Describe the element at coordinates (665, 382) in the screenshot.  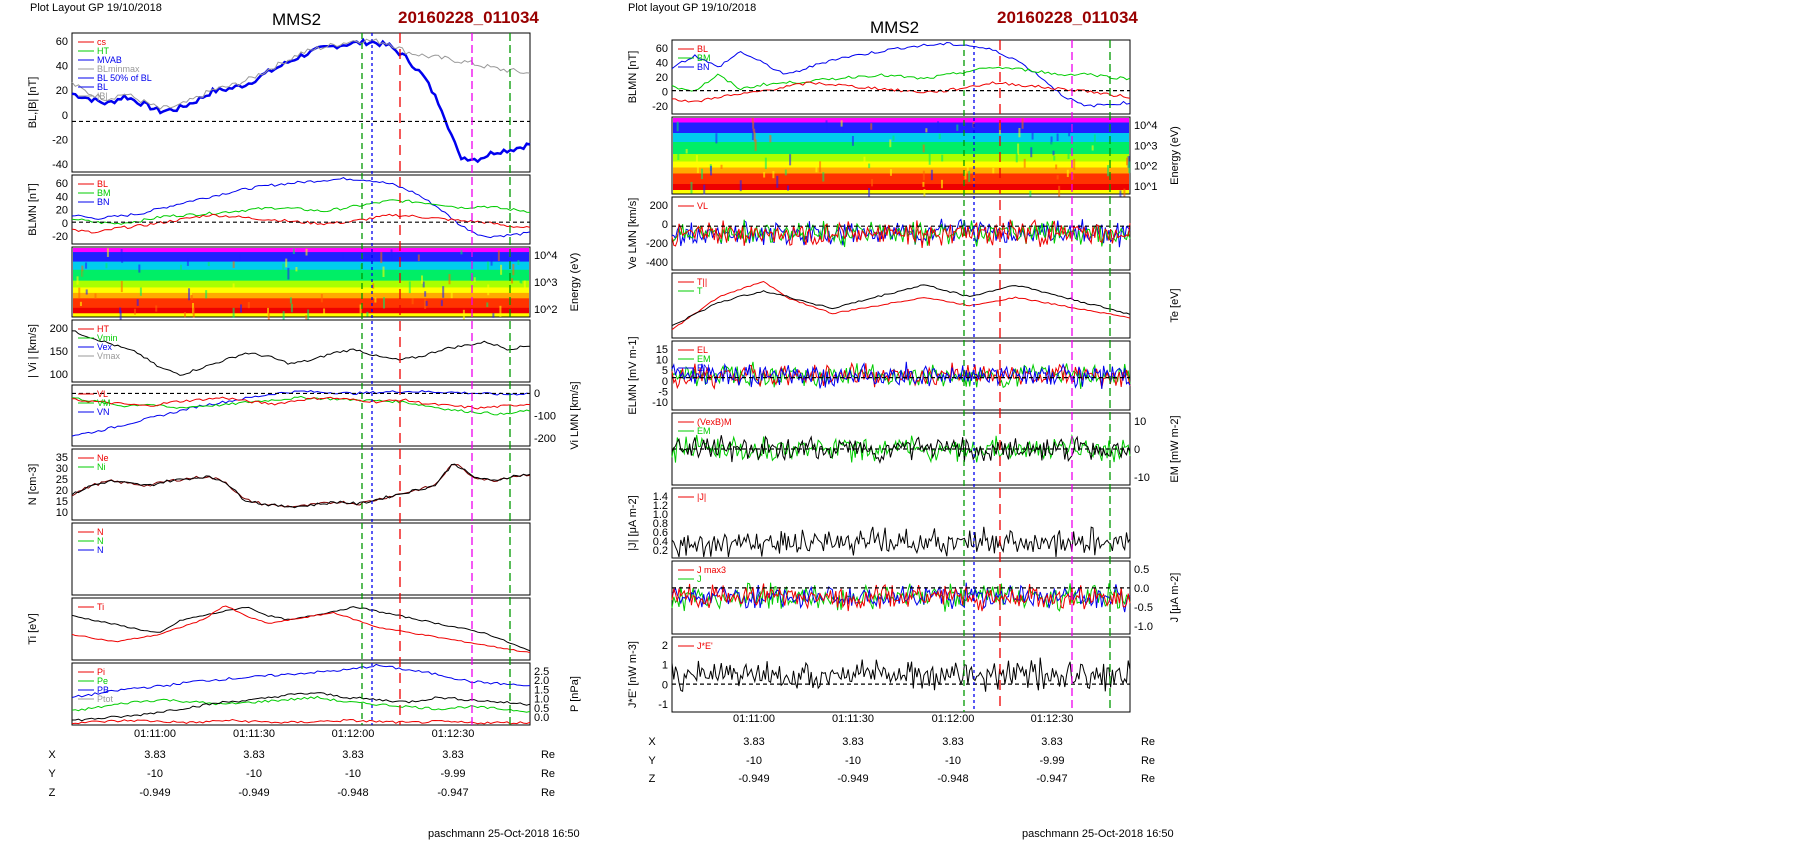
I see `panel-right-4-tick-label-3: 0` at that location.